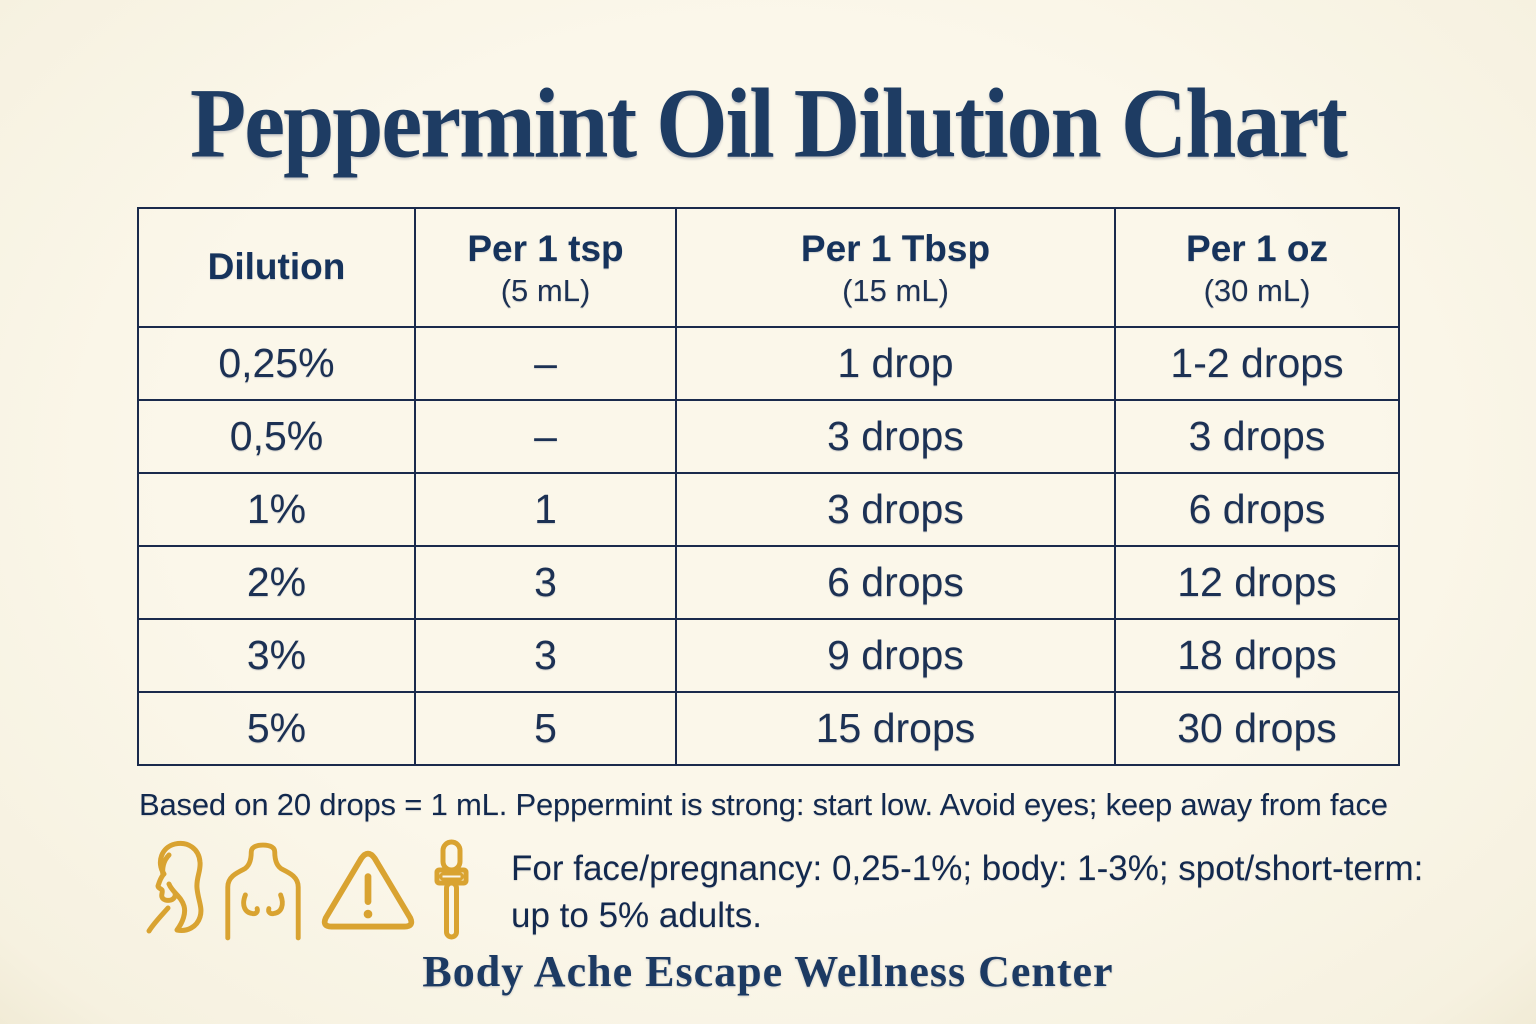  Describe the element at coordinates (768, 971) in the screenshot. I see `brand-footer: Body Ache Escape Wellness Center` at that location.